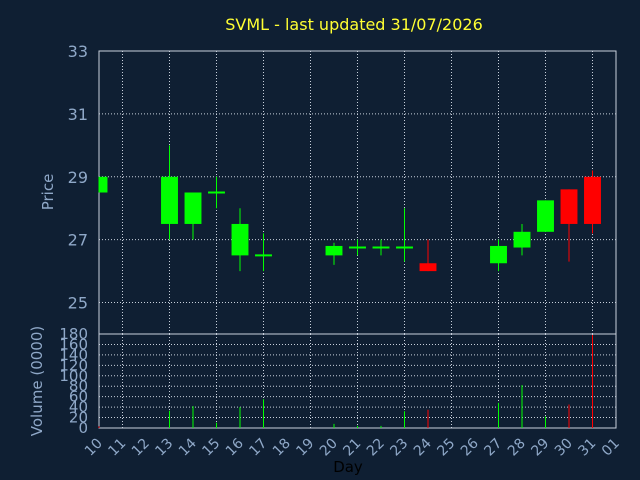 The height and width of the screenshot is (480, 640). What do you see at coordinates (564, 448) in the screenshot?
I see `x-tick-label: 30` at bounding box center [564, 448].